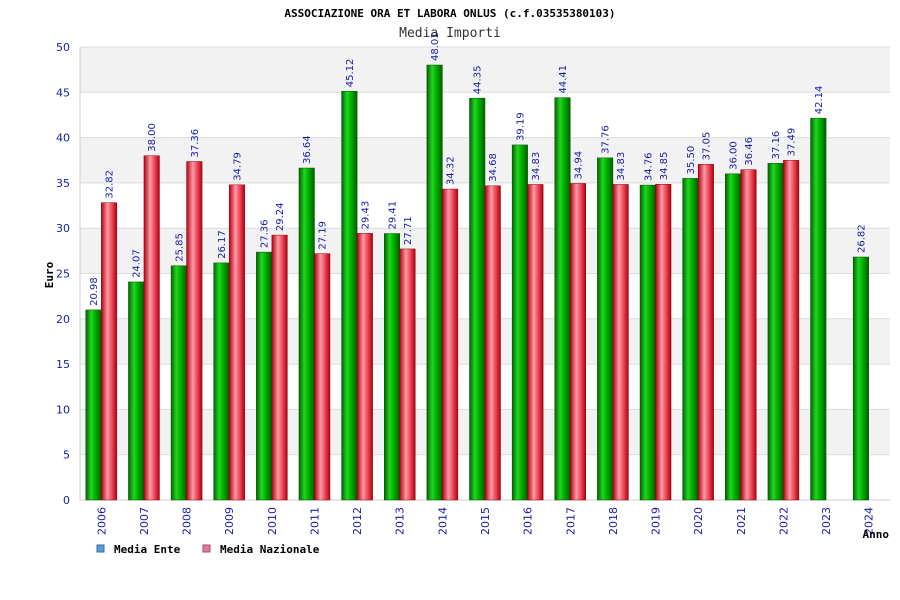 The height and width of the screenshot is (600, 900). What do you see at coordinates (734, 155) in the screenshot?
I see `data-label: 36.00` at bounding box center [734, 155].